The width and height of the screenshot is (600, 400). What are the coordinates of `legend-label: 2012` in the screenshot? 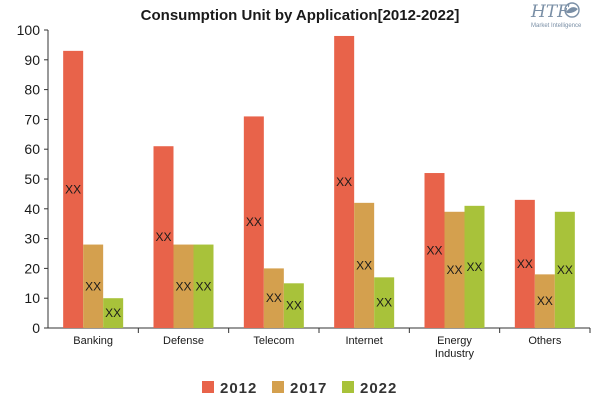 It's located at (238, 388).